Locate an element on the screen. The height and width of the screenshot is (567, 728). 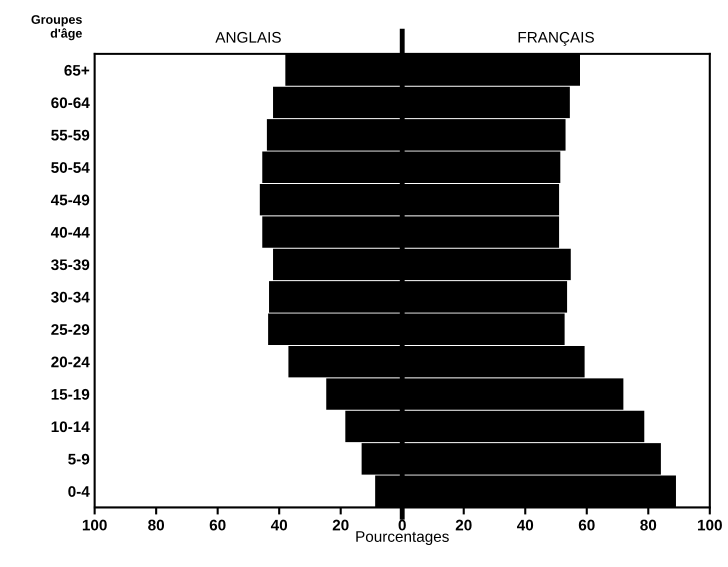
y-tick-label: 60-64 is located at coordinates (70, 102).